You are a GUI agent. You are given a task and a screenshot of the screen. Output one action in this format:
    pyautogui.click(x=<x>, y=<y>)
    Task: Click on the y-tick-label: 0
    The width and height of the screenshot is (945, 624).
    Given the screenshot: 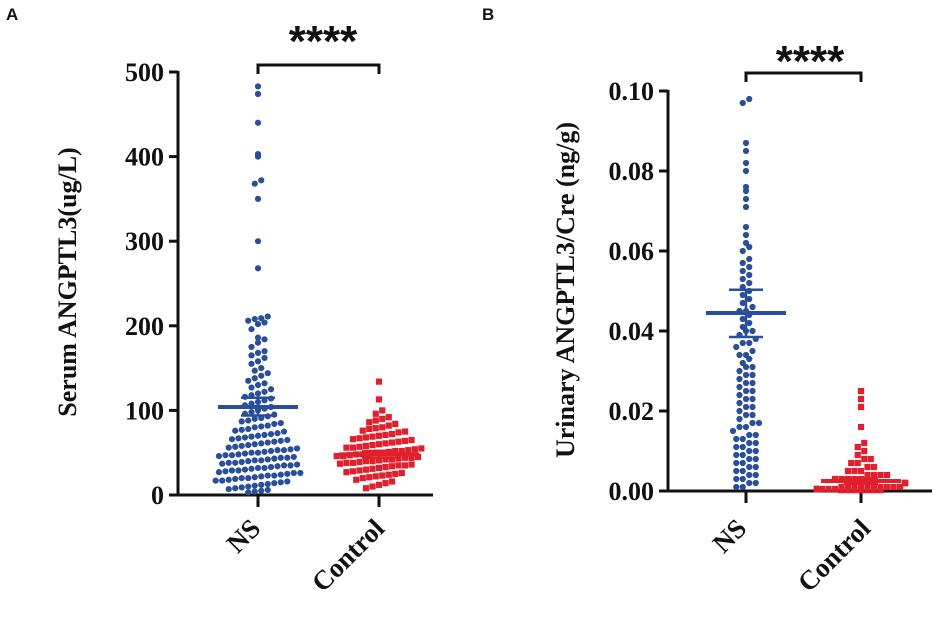 What is the action you would take?
    pyautogui.click(x=157, y=495)
    